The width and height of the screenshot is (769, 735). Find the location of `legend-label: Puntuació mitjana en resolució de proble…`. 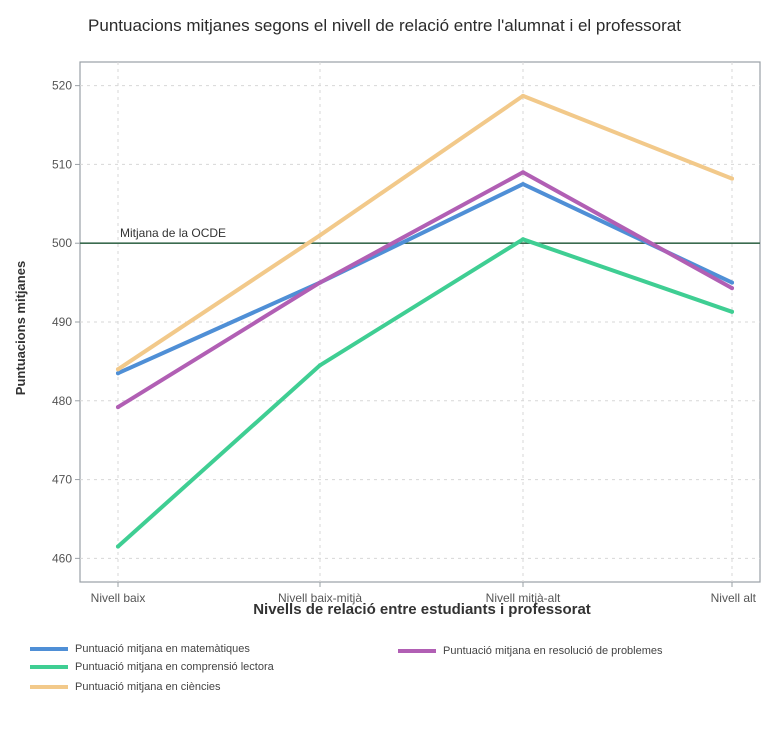

legend-label: Puntuació mitjana en resolució de proble… is located at coordinates (553, 651).